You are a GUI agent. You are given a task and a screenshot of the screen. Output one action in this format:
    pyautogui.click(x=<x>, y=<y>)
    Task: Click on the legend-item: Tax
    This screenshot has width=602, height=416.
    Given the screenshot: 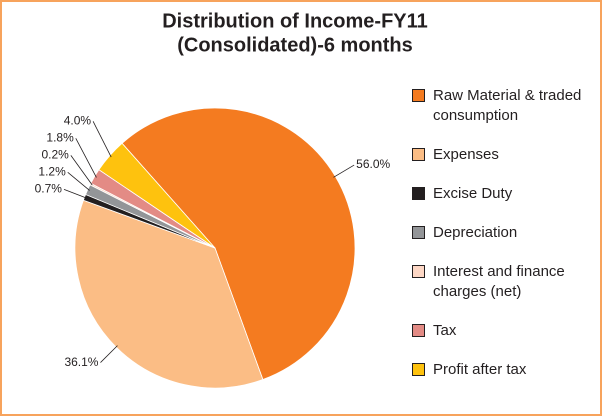 What is the action you would take?
    pyautogui.click(x=502, y=331)
    